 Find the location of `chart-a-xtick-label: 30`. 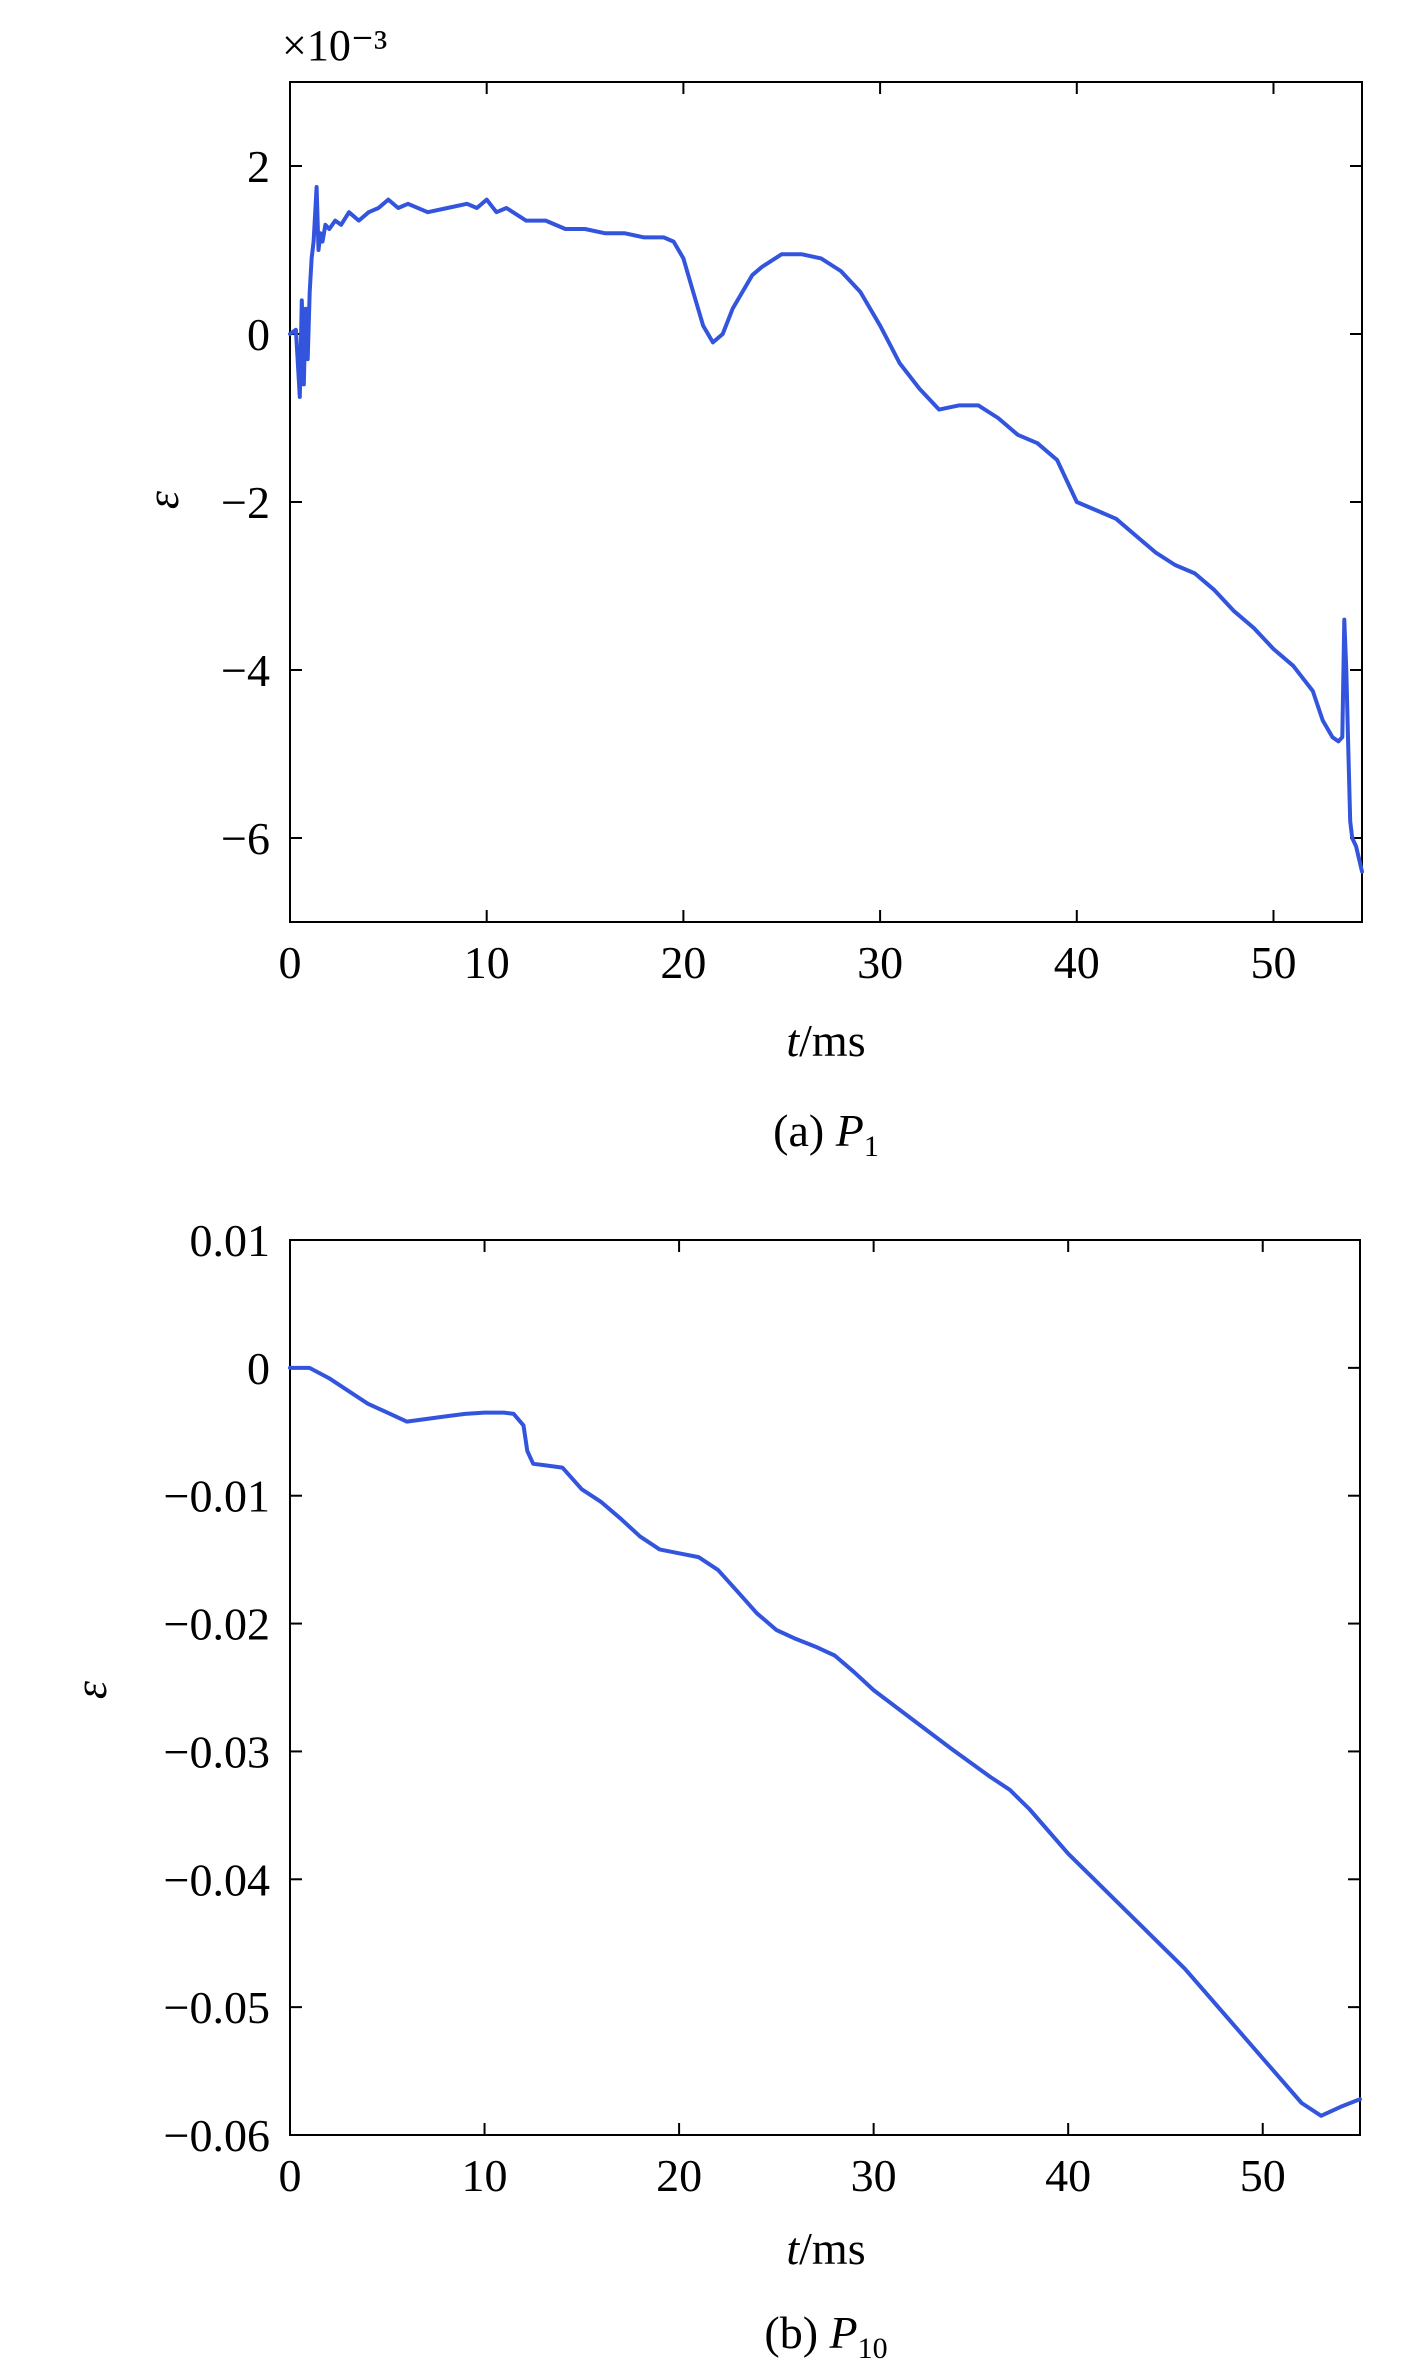

chart-a-xtick-label: 30 is located at coordinates (880, 962).